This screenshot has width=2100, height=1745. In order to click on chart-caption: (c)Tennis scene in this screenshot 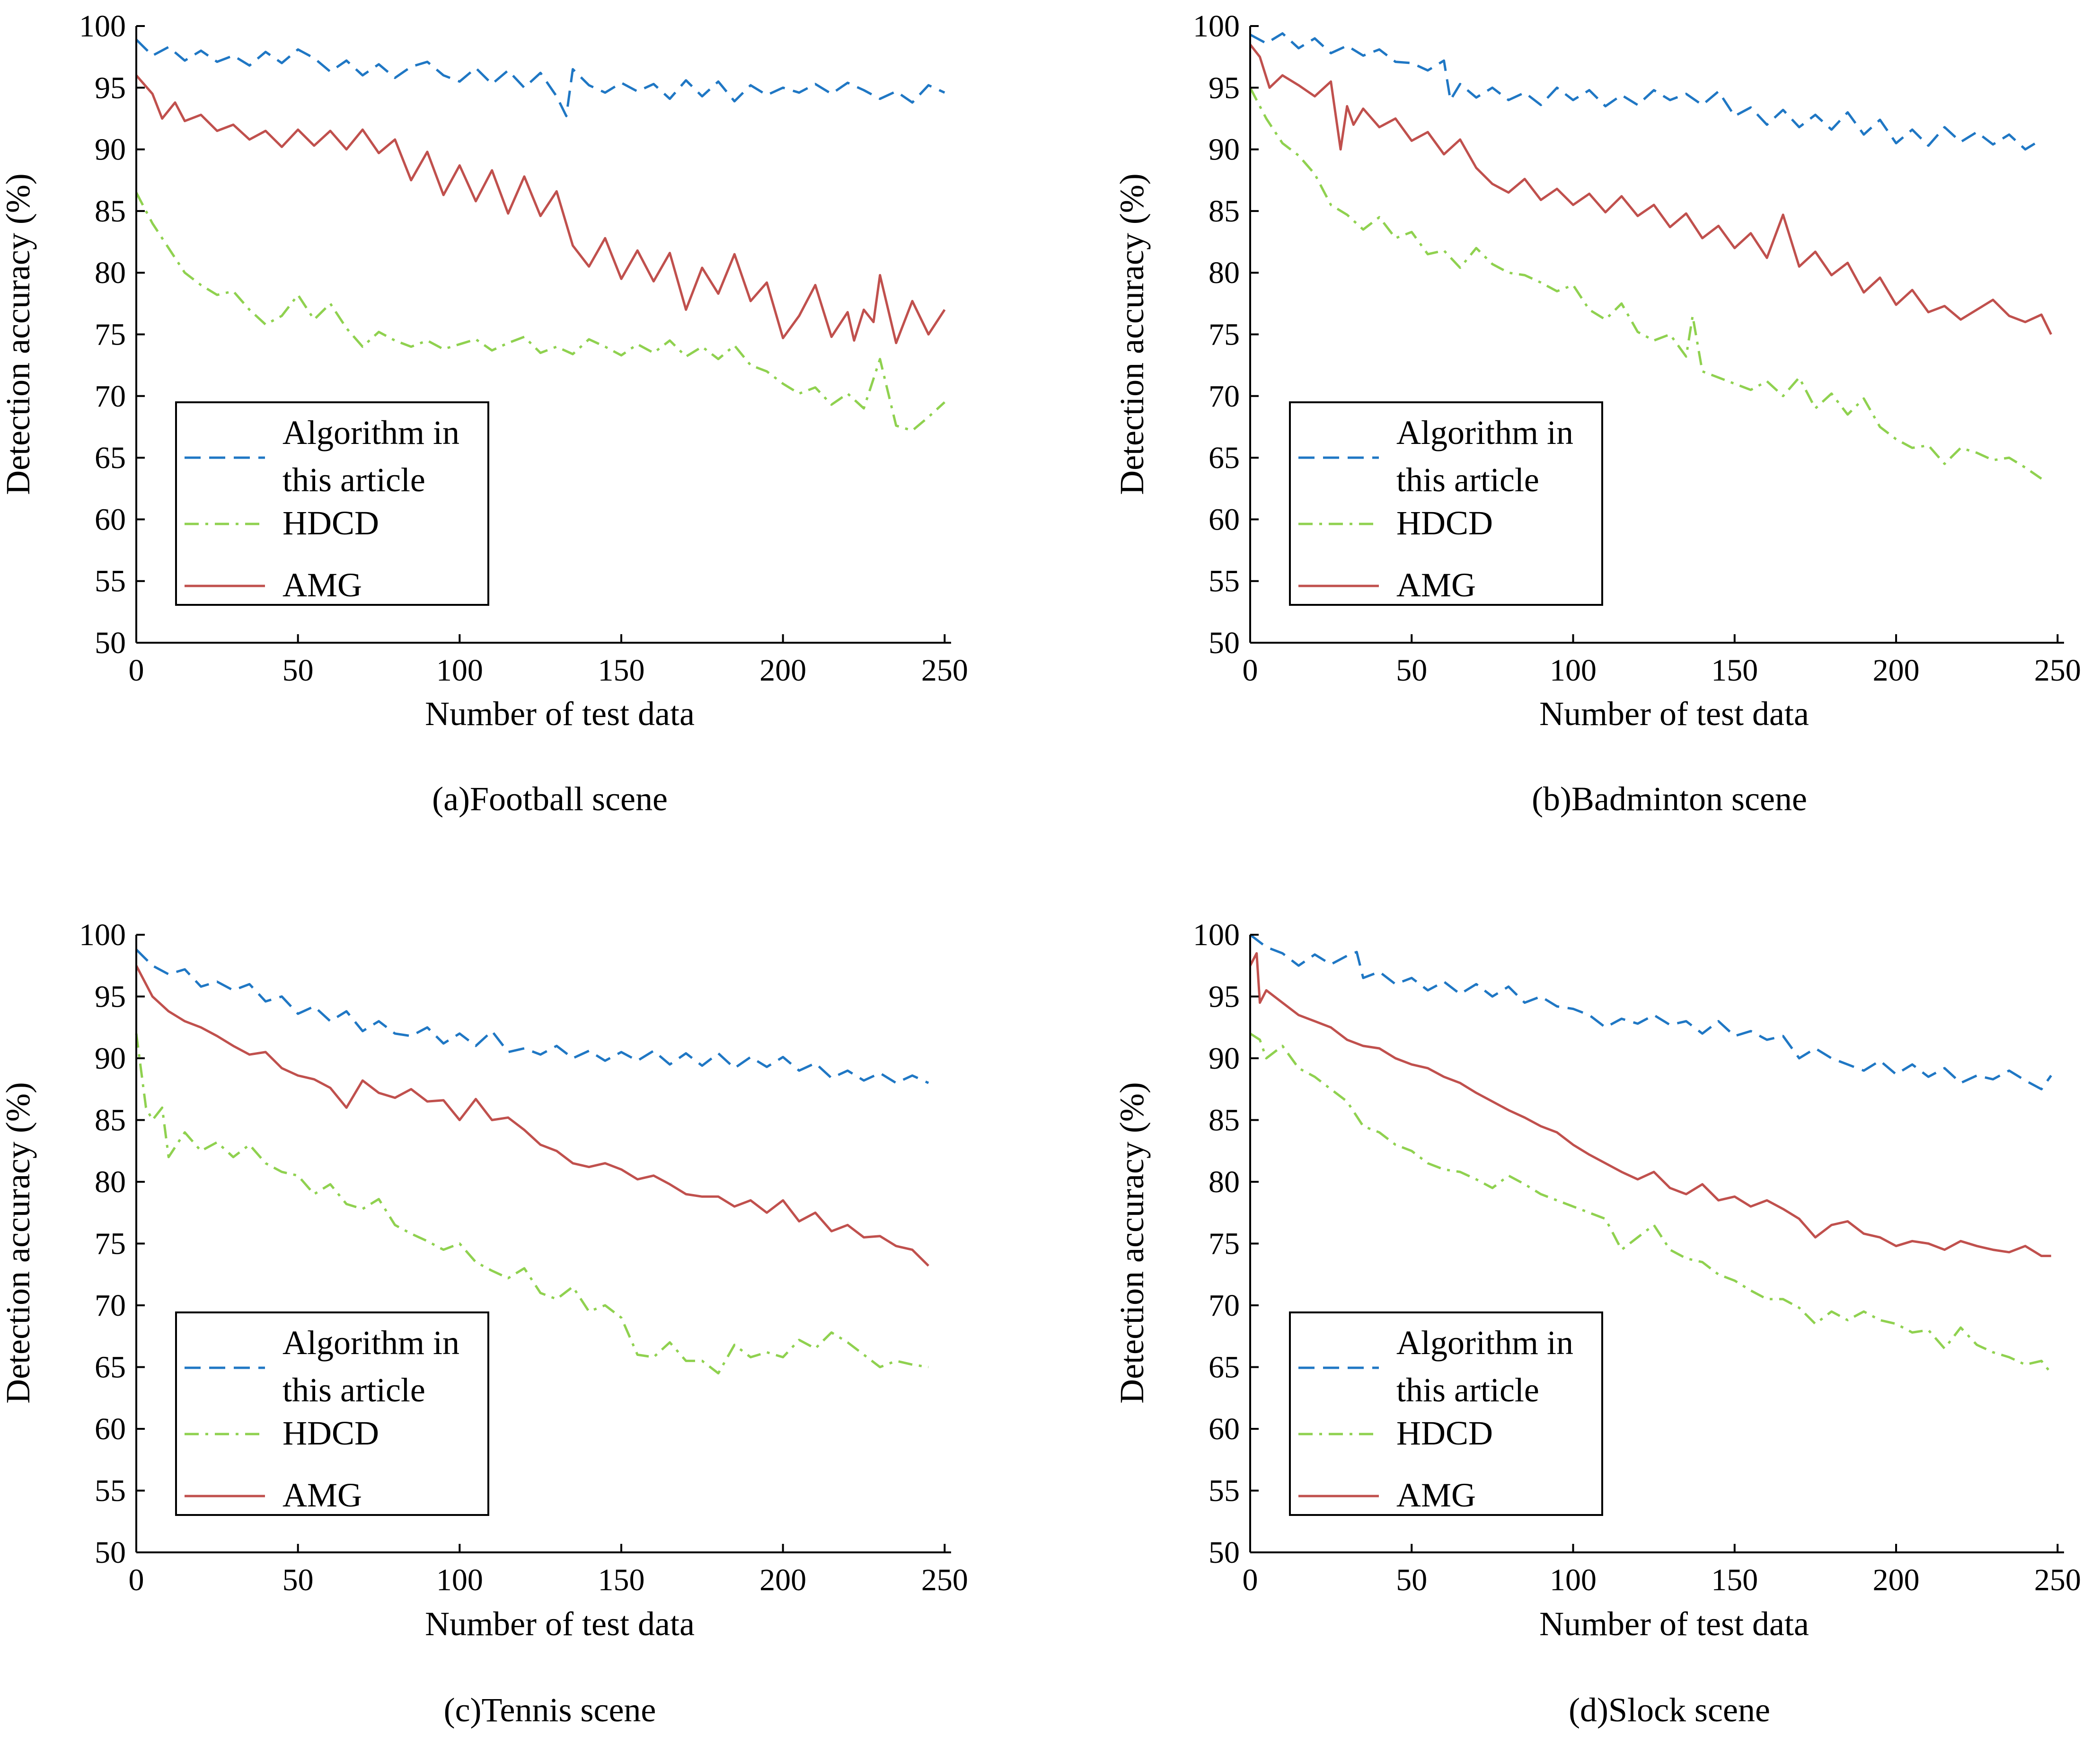, I will do `click(550, 1710)`.